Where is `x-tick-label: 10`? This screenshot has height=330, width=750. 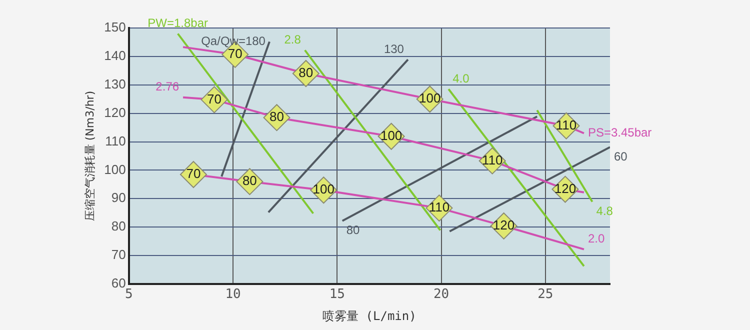
x-tick-label: 10 is located at coordinates (233, 294).